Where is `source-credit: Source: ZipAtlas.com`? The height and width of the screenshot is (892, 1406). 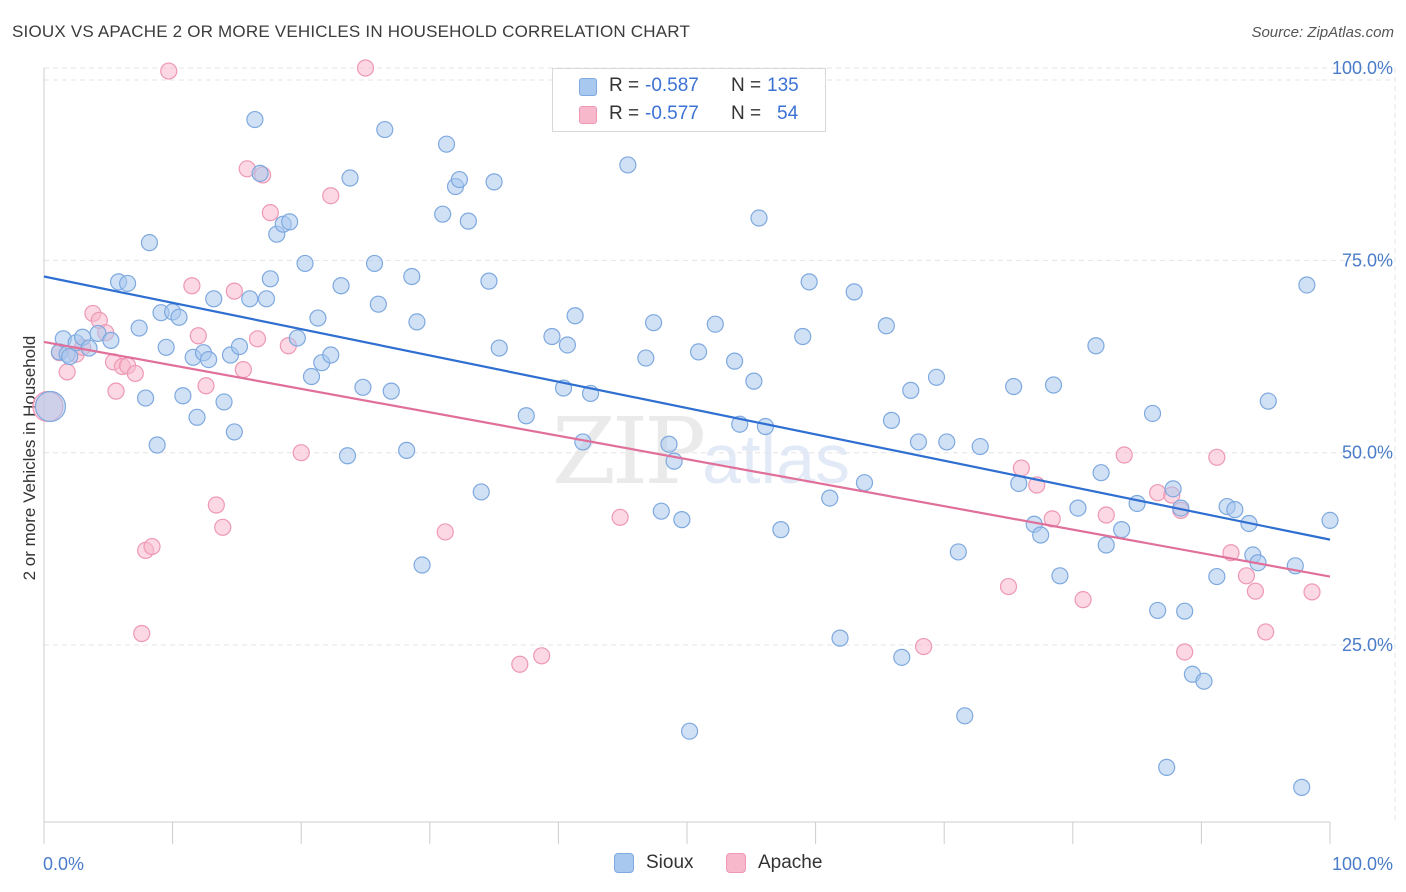
source-credit: Source: ZipAtlas.com is located at coordinates (1322, 32).